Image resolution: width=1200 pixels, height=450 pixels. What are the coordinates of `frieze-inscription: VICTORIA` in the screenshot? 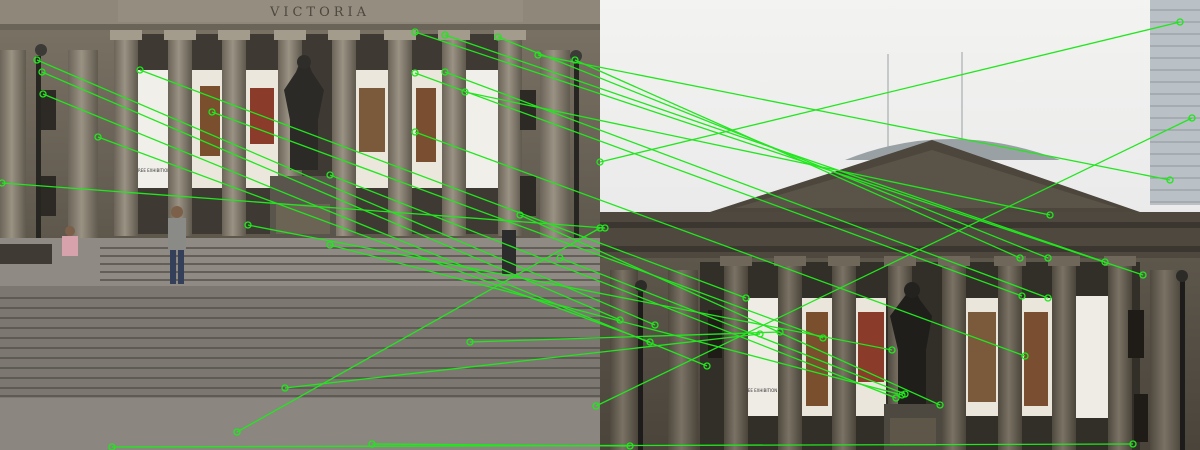 It's located at (319, 12).